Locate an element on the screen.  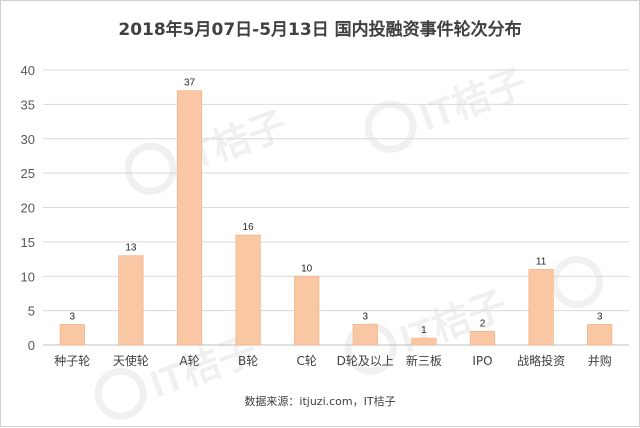
y-tick-label: 30 is located at coordinates (28, 139).